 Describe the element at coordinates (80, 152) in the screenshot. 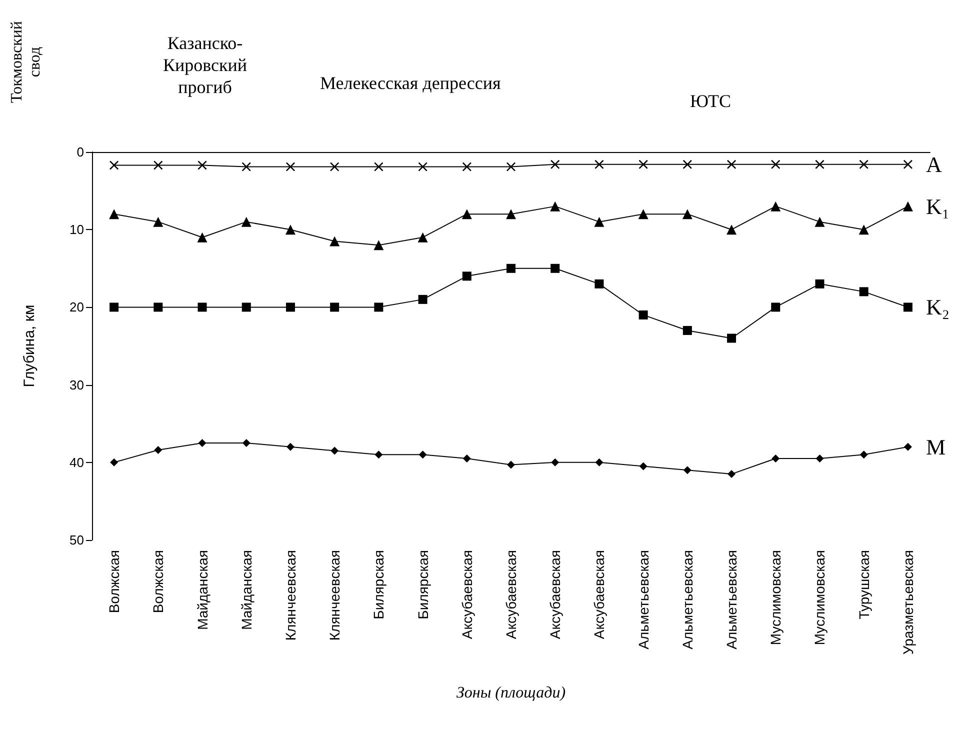

I see `y-tick-label: 0` at that location.